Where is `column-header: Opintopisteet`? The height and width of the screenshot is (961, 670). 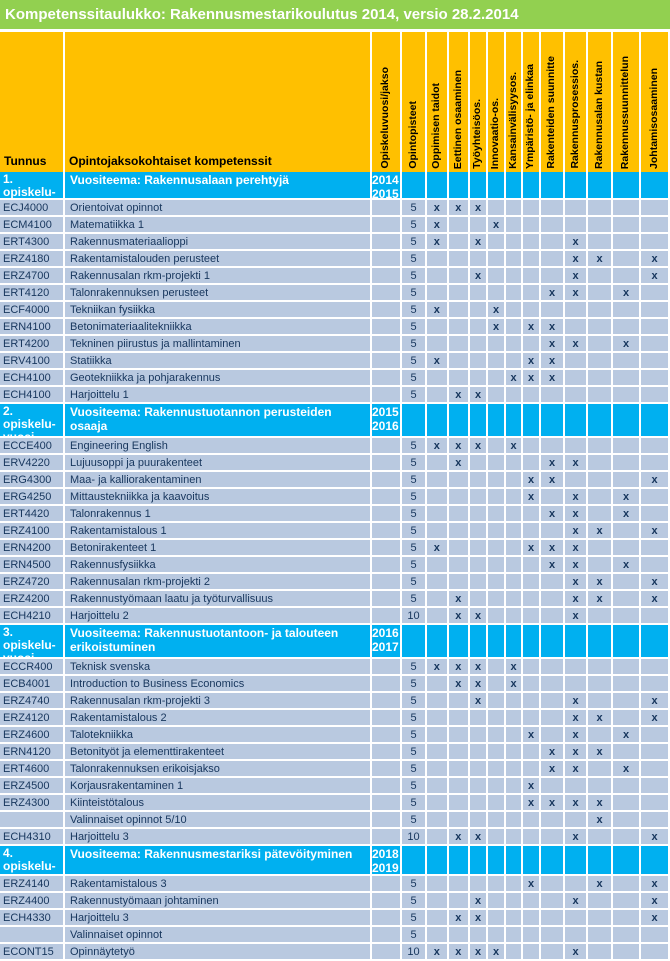 column-header: Opintopisteet is located at coordinates (414, 102).